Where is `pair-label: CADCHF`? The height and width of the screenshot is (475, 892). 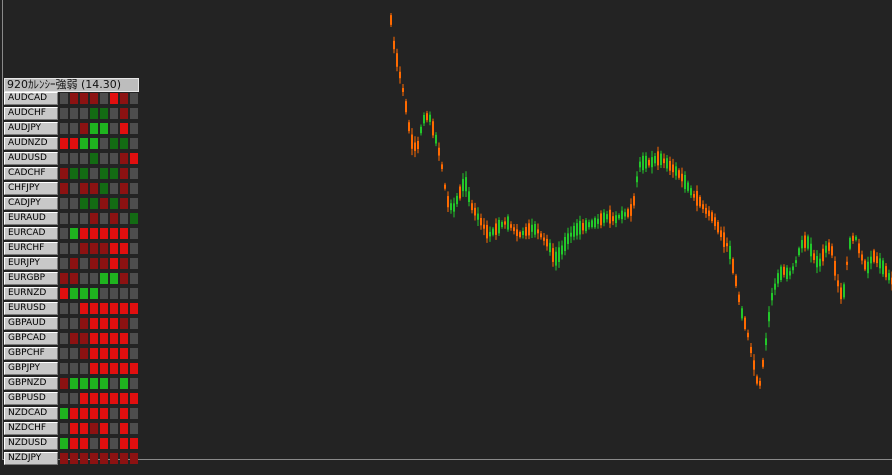
pair-label: CADCHF is located at coordinates (31, 173).